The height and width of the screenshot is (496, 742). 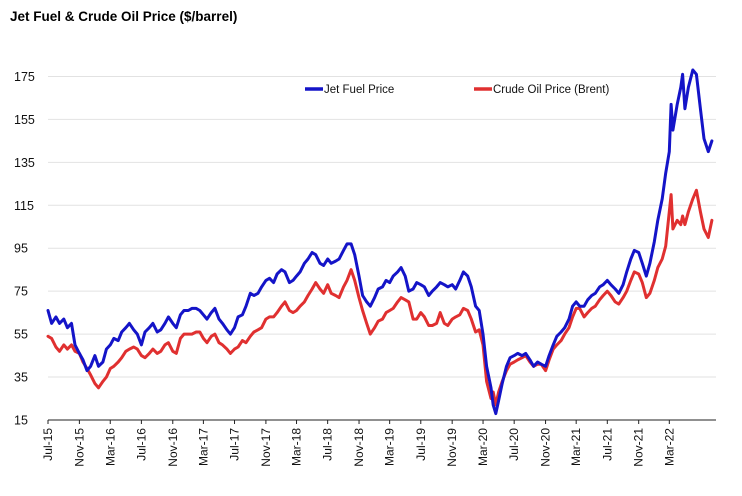 What do you see at coordinates (483, 447) in the screenshot?
I see `x-tick-label: Mar-20` at bounding box center [483, 447].